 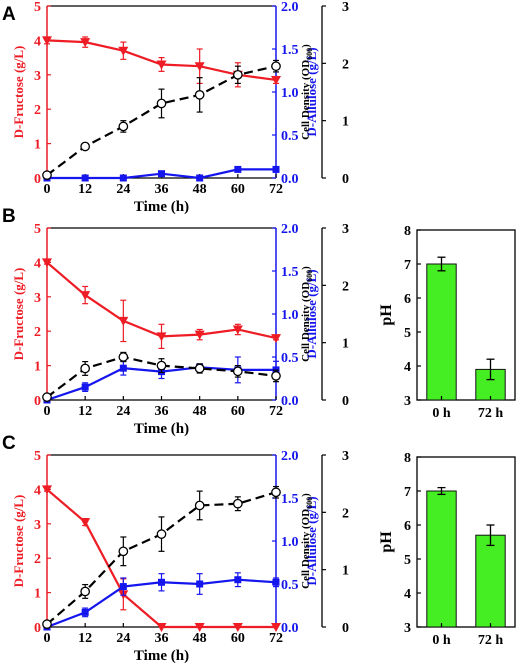 I want to click on ph-y-tick-label: 3, so click(x=407, y=628).